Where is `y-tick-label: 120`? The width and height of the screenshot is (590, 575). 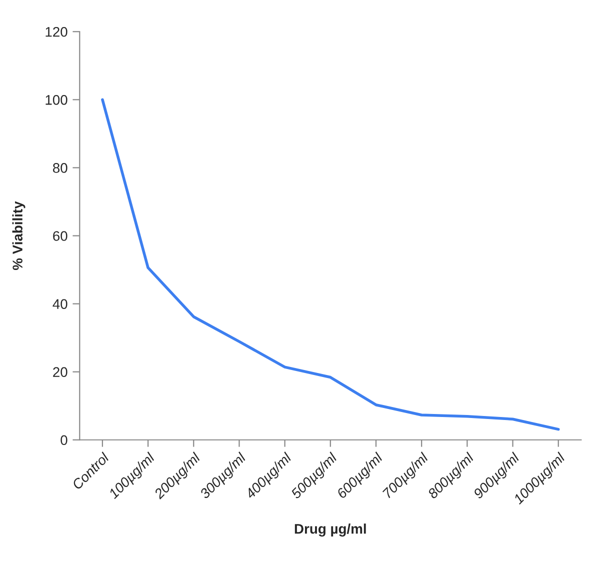 y-tick-label: 120 is located at coordinates (57, 31).